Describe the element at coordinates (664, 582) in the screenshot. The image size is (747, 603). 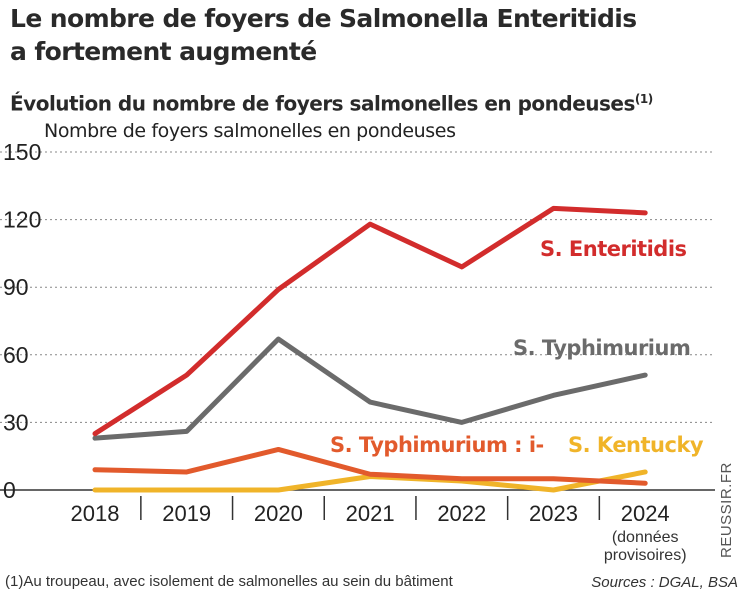
I see `source-credit: Sources : DGAL, BSA` at that location.